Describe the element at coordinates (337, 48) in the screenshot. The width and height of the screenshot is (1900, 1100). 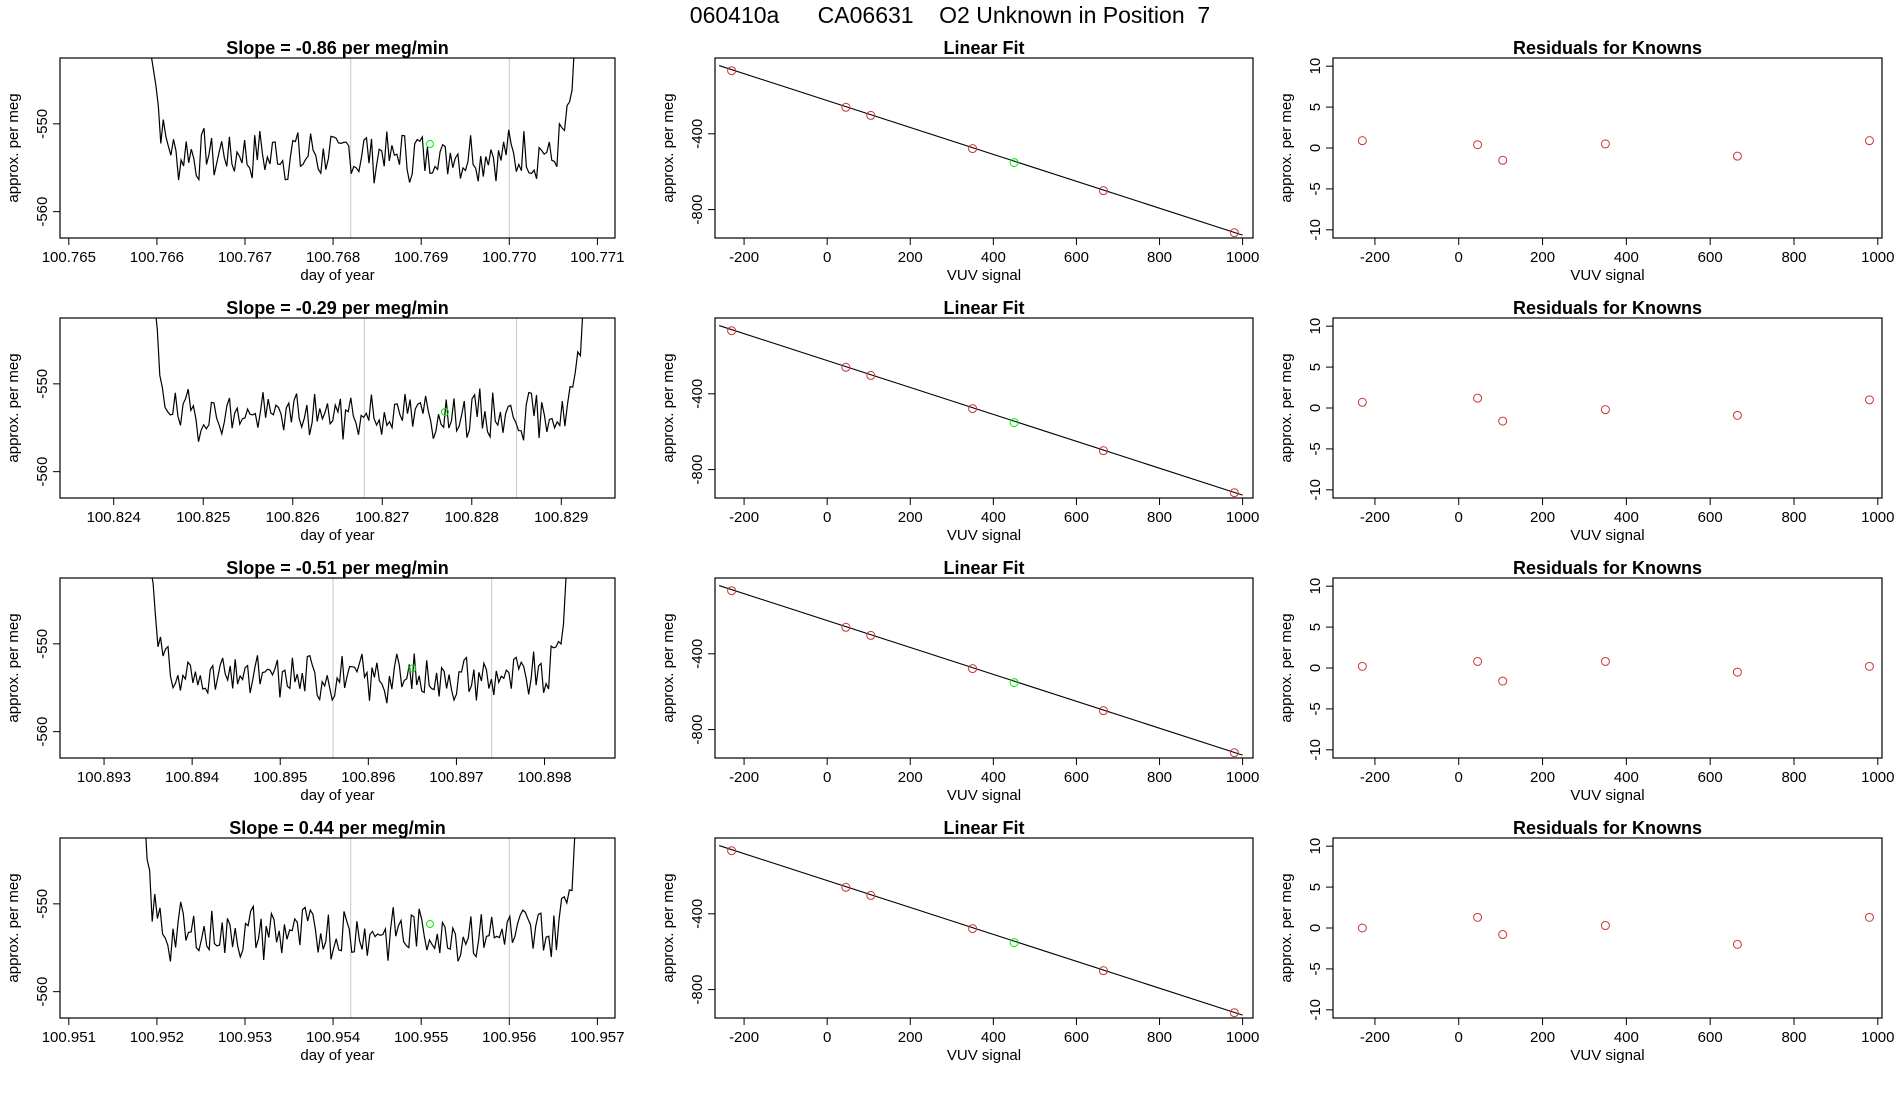
I see `panel-title: Slope = -0.86 per meg/min` at that location.